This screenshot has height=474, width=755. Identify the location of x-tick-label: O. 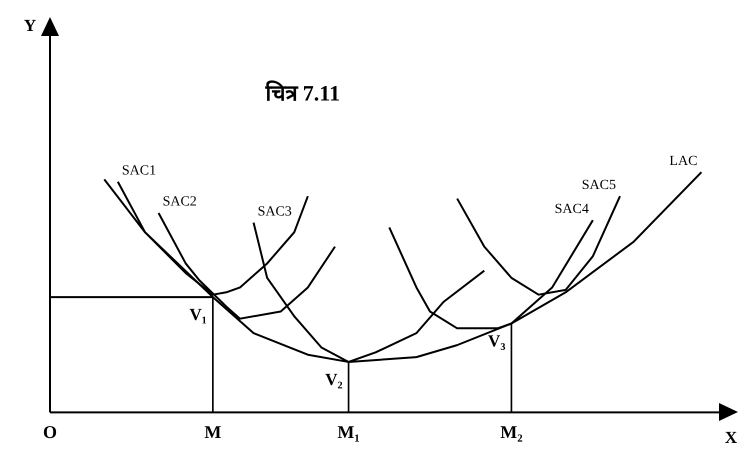
(50, 432).